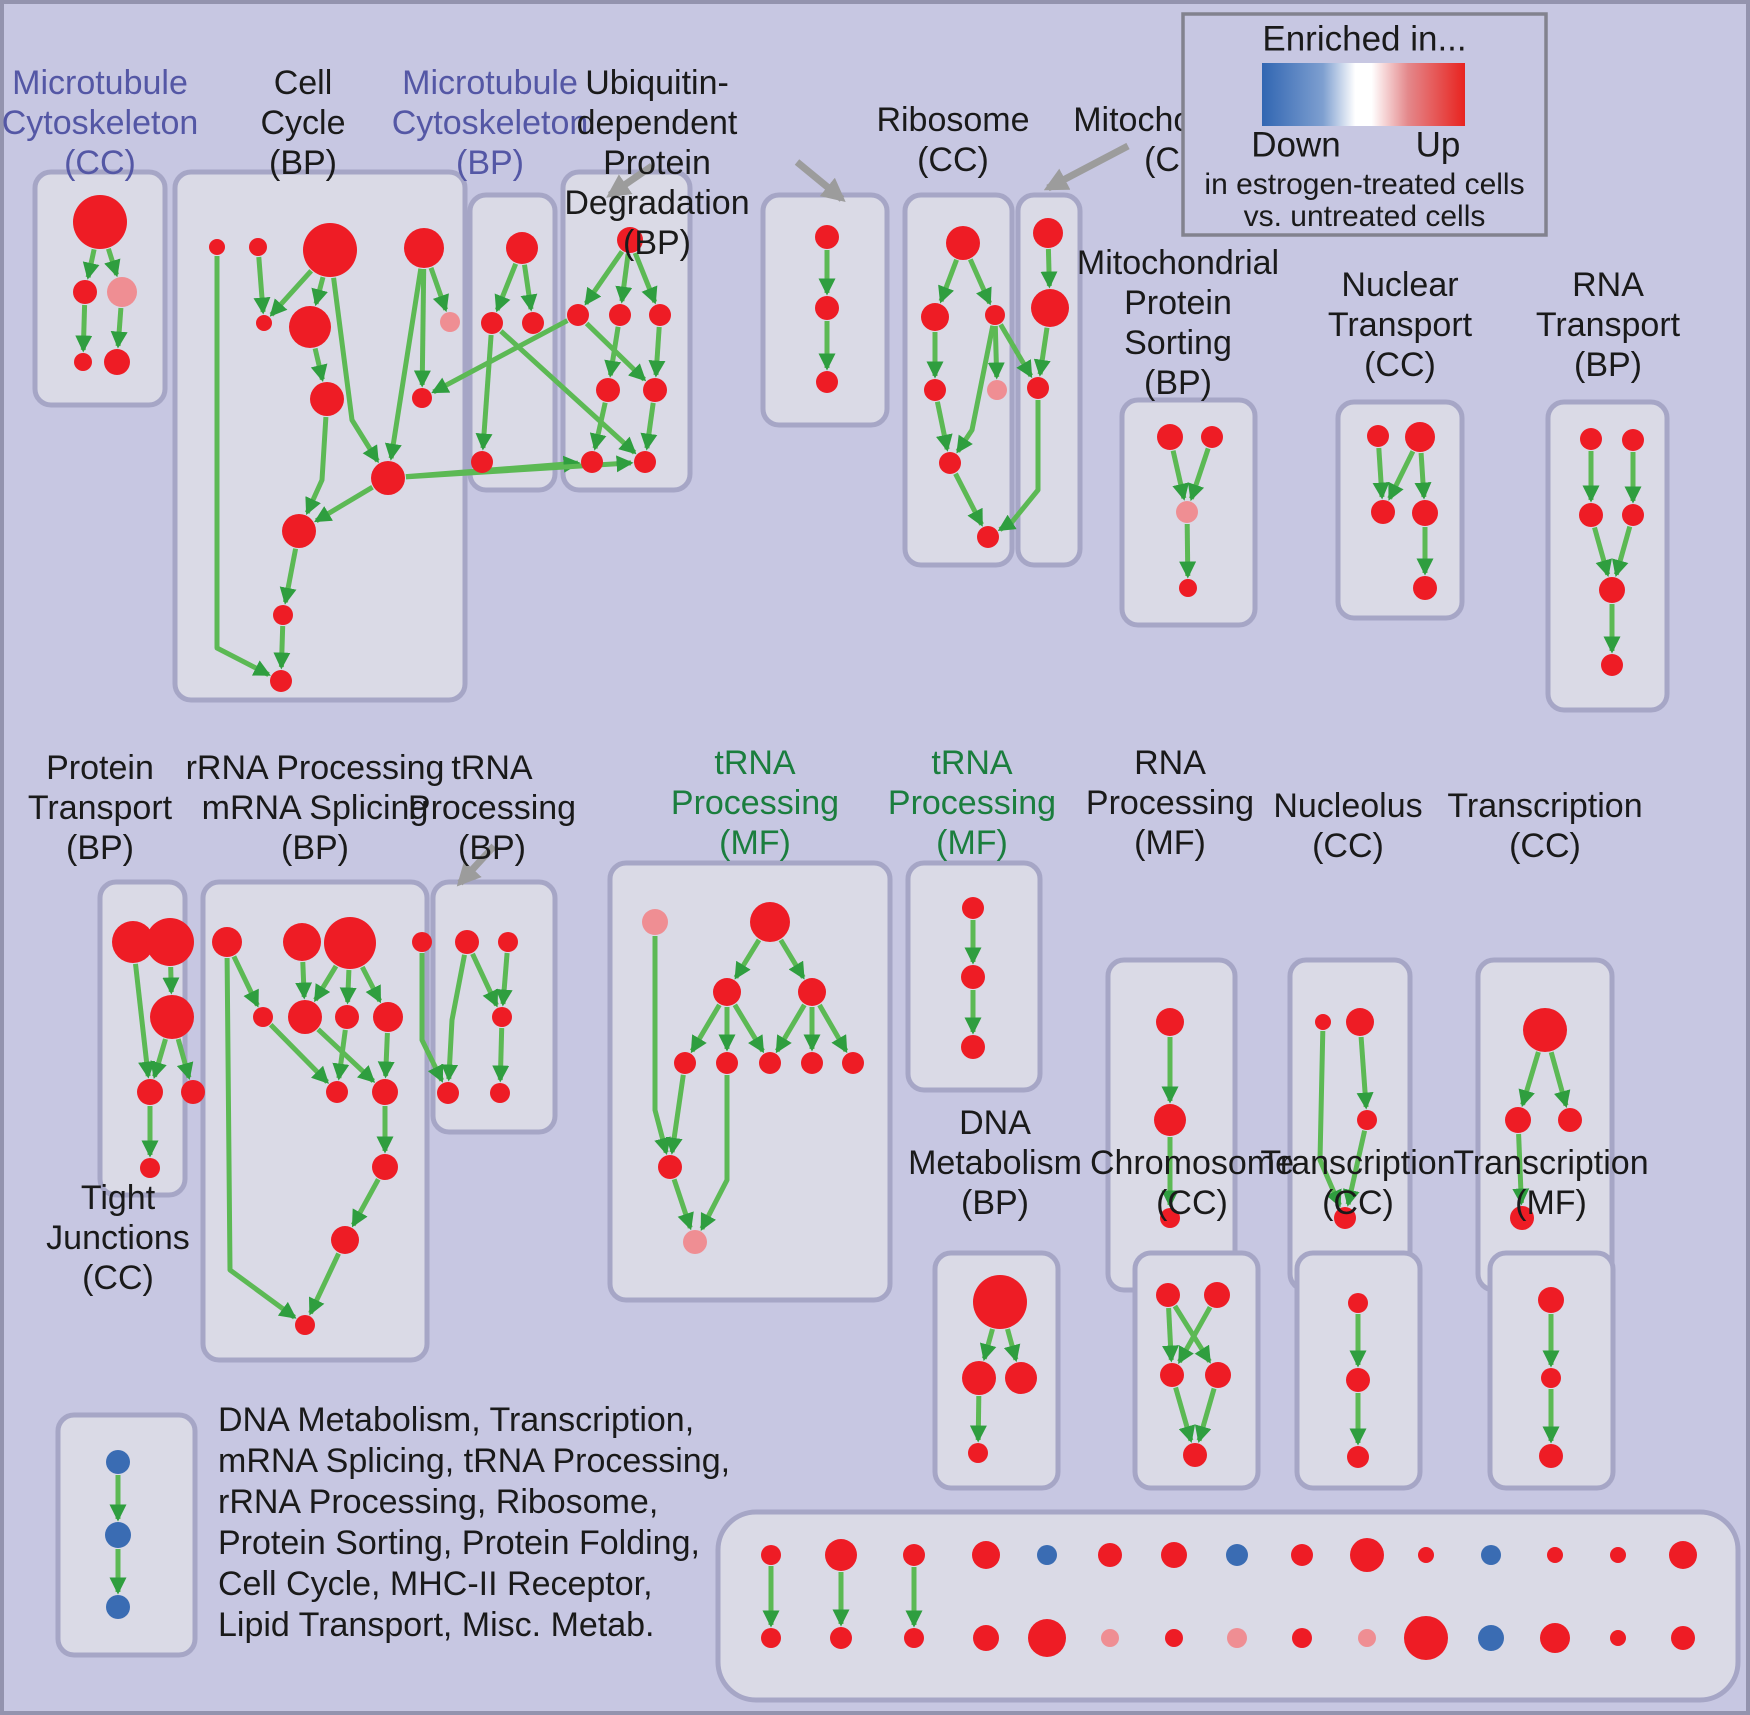 Image resolution: width=1750 pixels, height=1715 pixels. What do you see at coordinates (1192, 1183) in the screenshot?
I see `cluster-label-chromosome: Chromosome(CC)` at bounding box center [1192, 1183].